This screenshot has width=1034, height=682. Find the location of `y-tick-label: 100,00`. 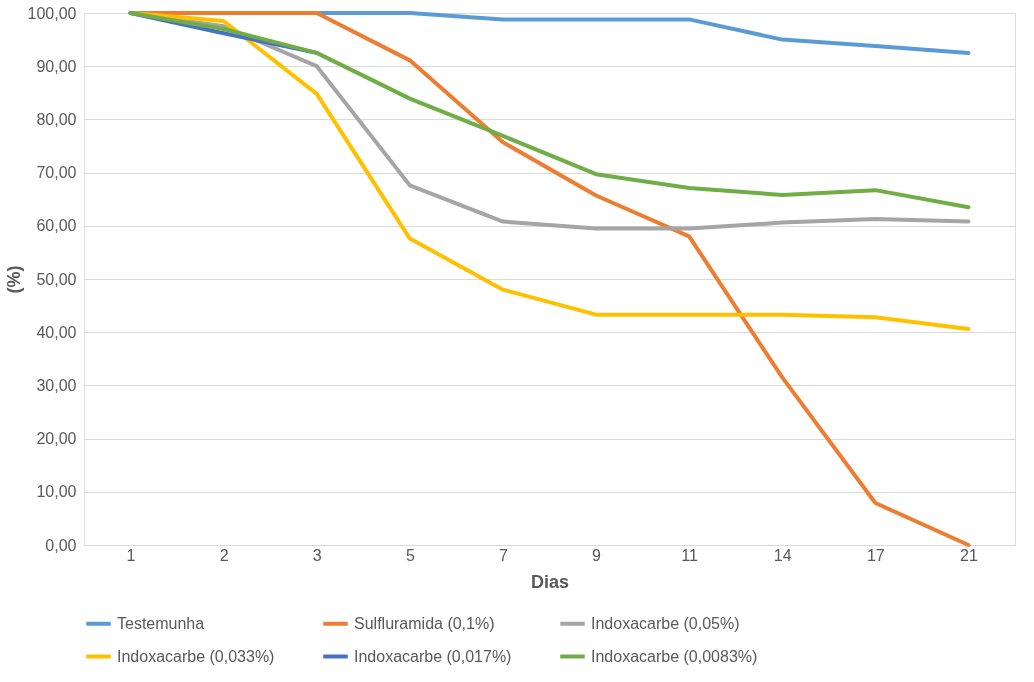

y-tick-label: 100,00 is located at coordinates (52, 13).